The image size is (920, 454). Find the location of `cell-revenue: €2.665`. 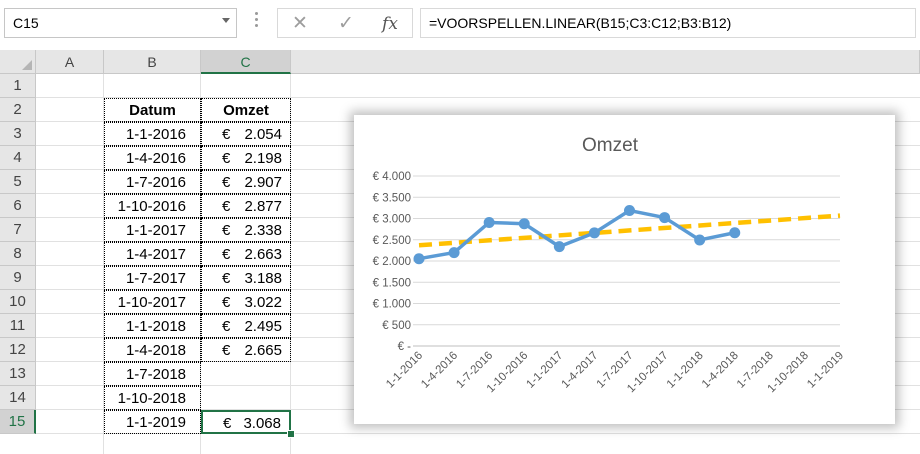

cell-revenue: €2.665 is located at coordinates (246, 350).